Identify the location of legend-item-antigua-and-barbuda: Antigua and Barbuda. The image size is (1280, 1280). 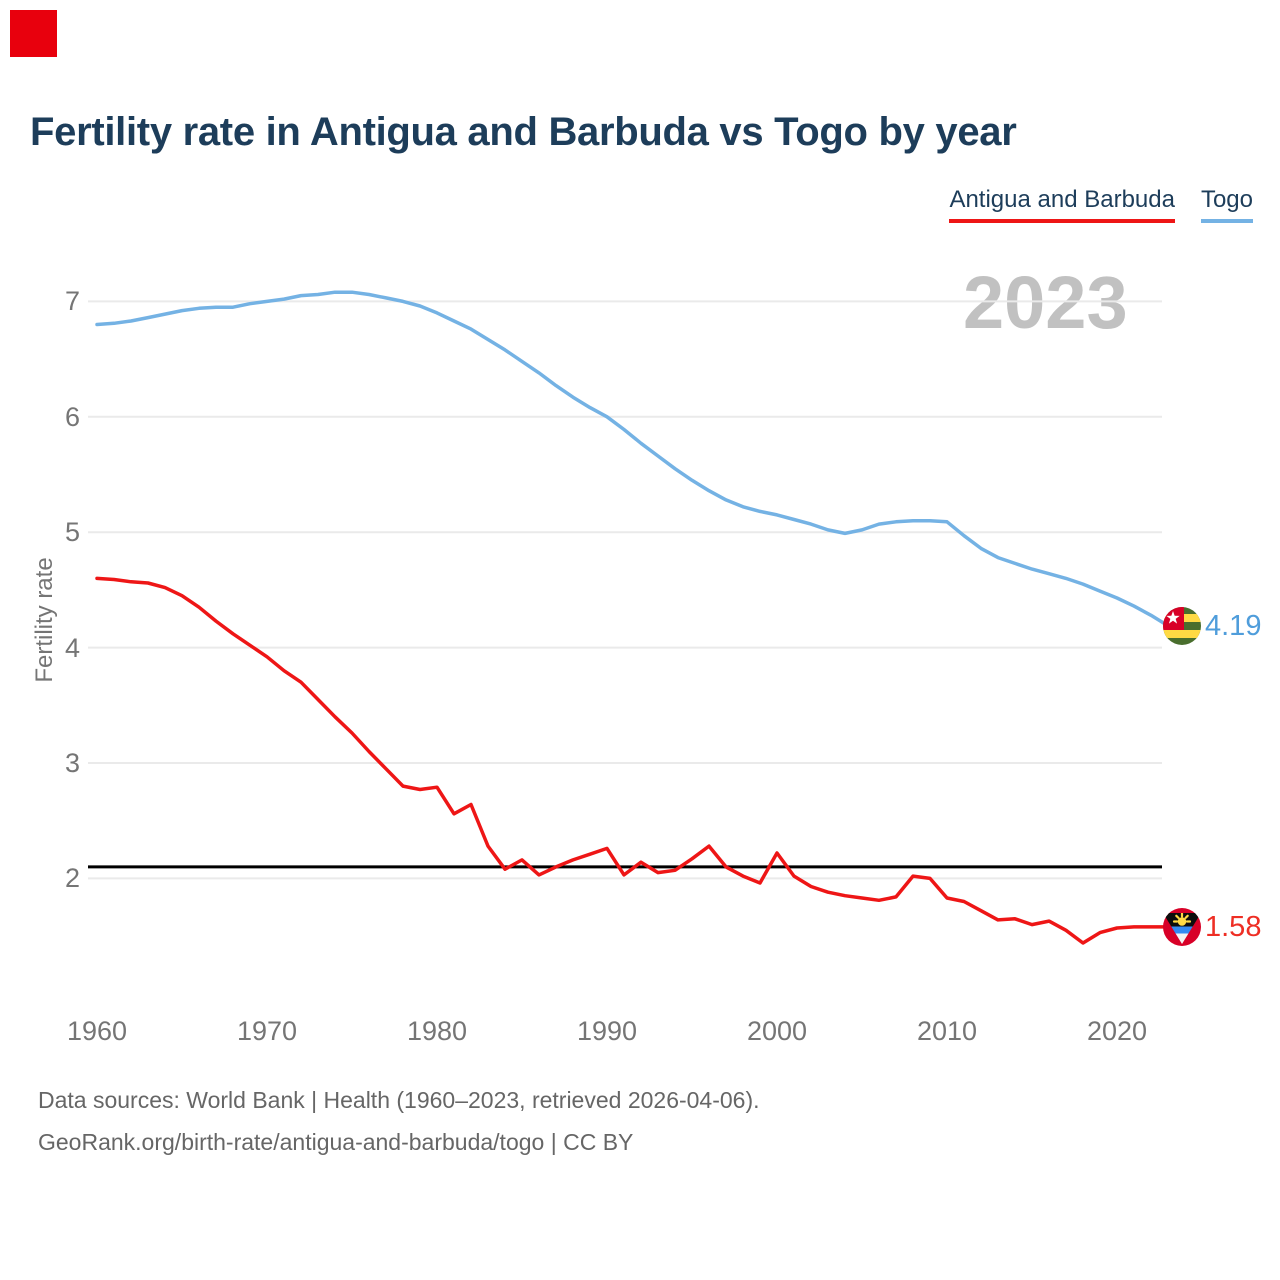
(1062, 204).